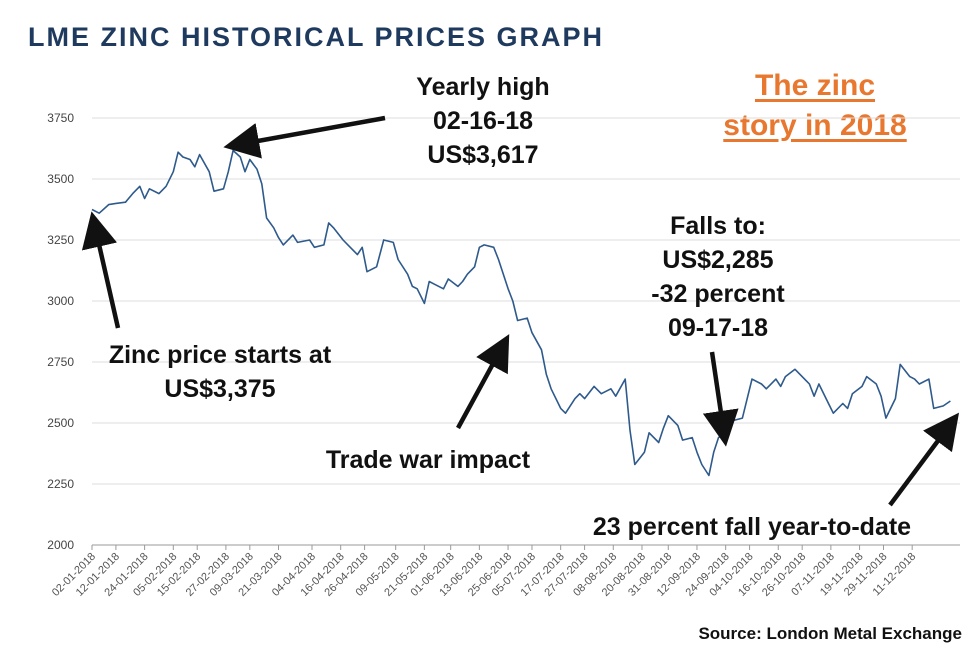  What do you see at coordinates (219, 389) in the screenshot?
I see `annotation-text: US$3,375` at bounding box center [219, 389].